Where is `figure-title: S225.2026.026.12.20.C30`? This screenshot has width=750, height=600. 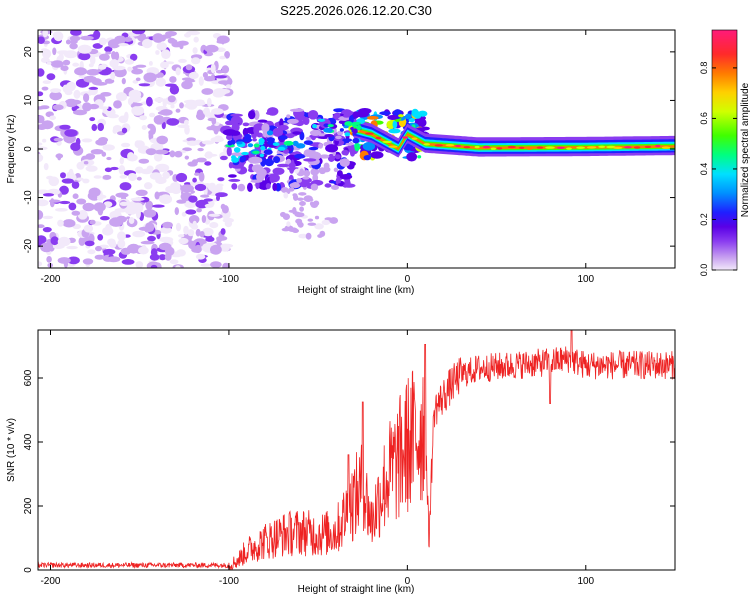 figure-title: S225.2026.026.12.20.C30 is located at coordinates (356, 10).